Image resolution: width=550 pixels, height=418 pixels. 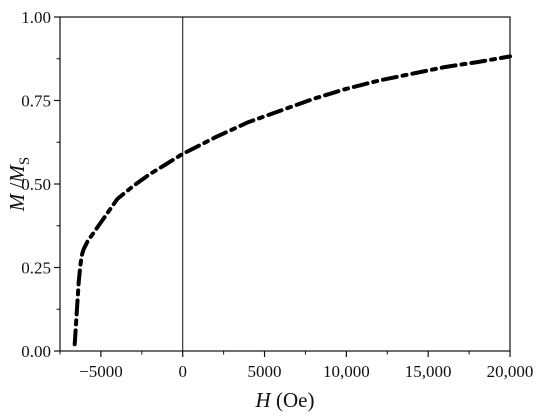 What do you see at coordinates (36, 184) in the screenshot?
I see `y-tick-label: 0.50` at bounding box center [36, 184].